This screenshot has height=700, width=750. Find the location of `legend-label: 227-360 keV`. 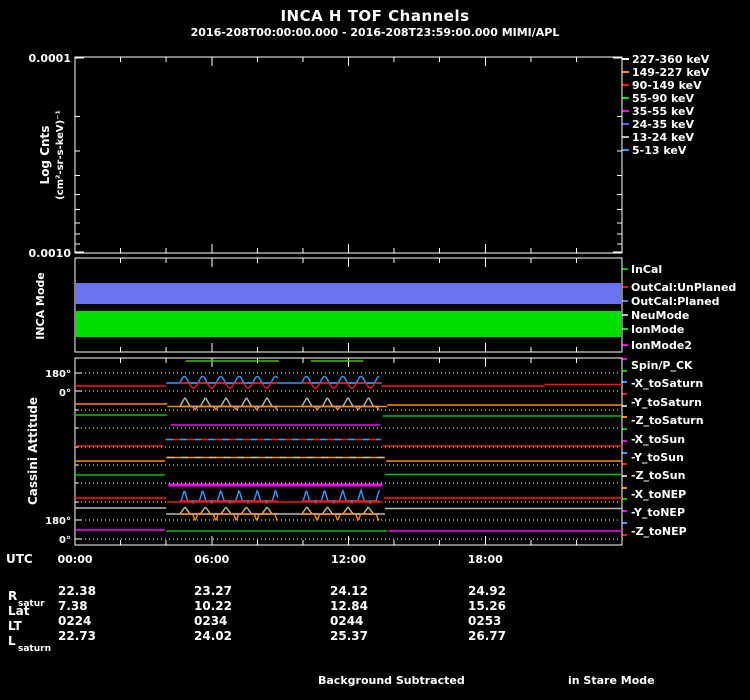

legend-label: 227-360 keV is located at coordinates (671, 59).